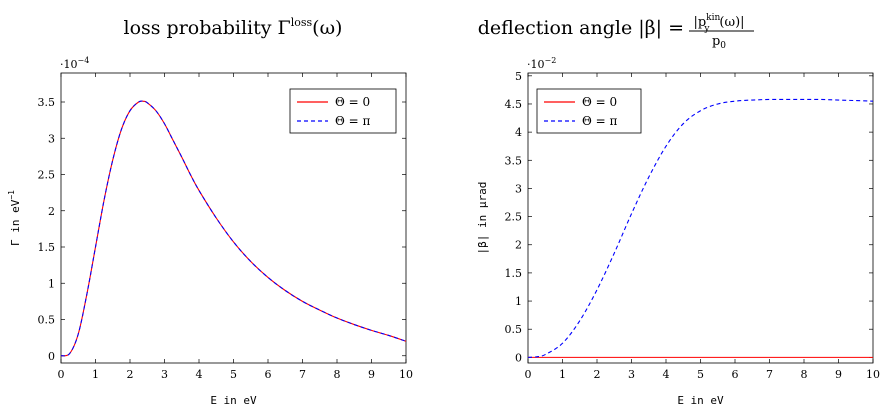 The width and height of the screenshot is (881, 419). I want to click on title-lhs: deflection angle |β| =, so click(581, 28).